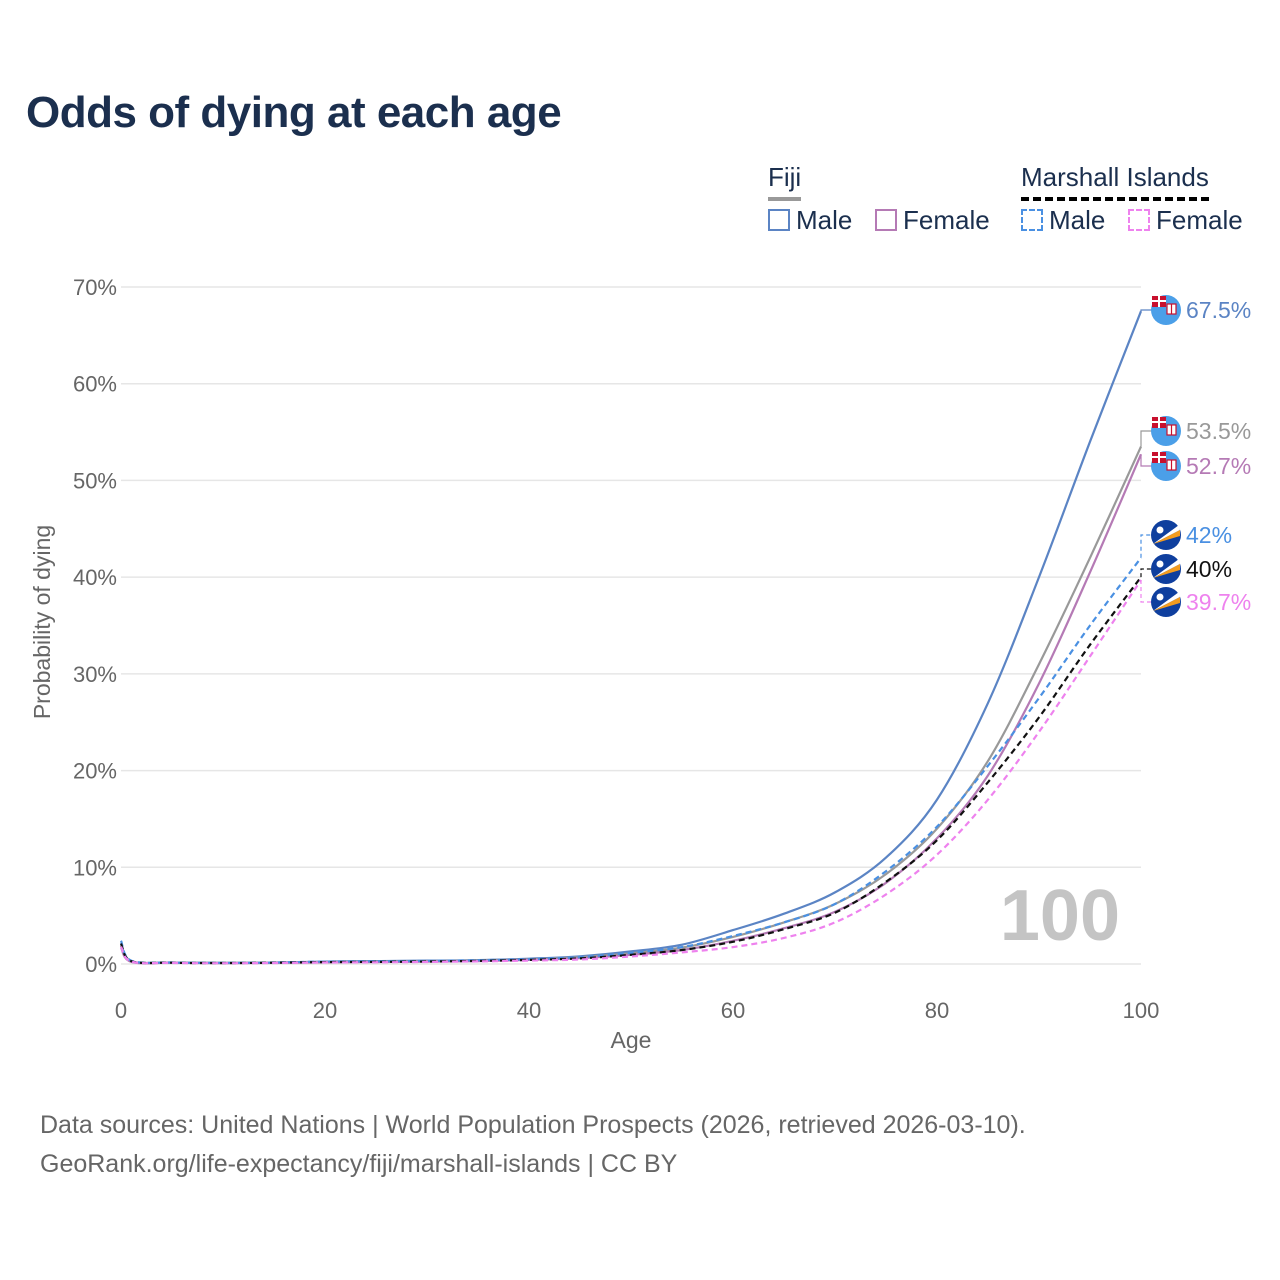  What do you see at coordinates (1218, 602) in the screenshot?
I see `end-label-marshall-islands-female: 39.7%` at bounding box center [1218, 602].